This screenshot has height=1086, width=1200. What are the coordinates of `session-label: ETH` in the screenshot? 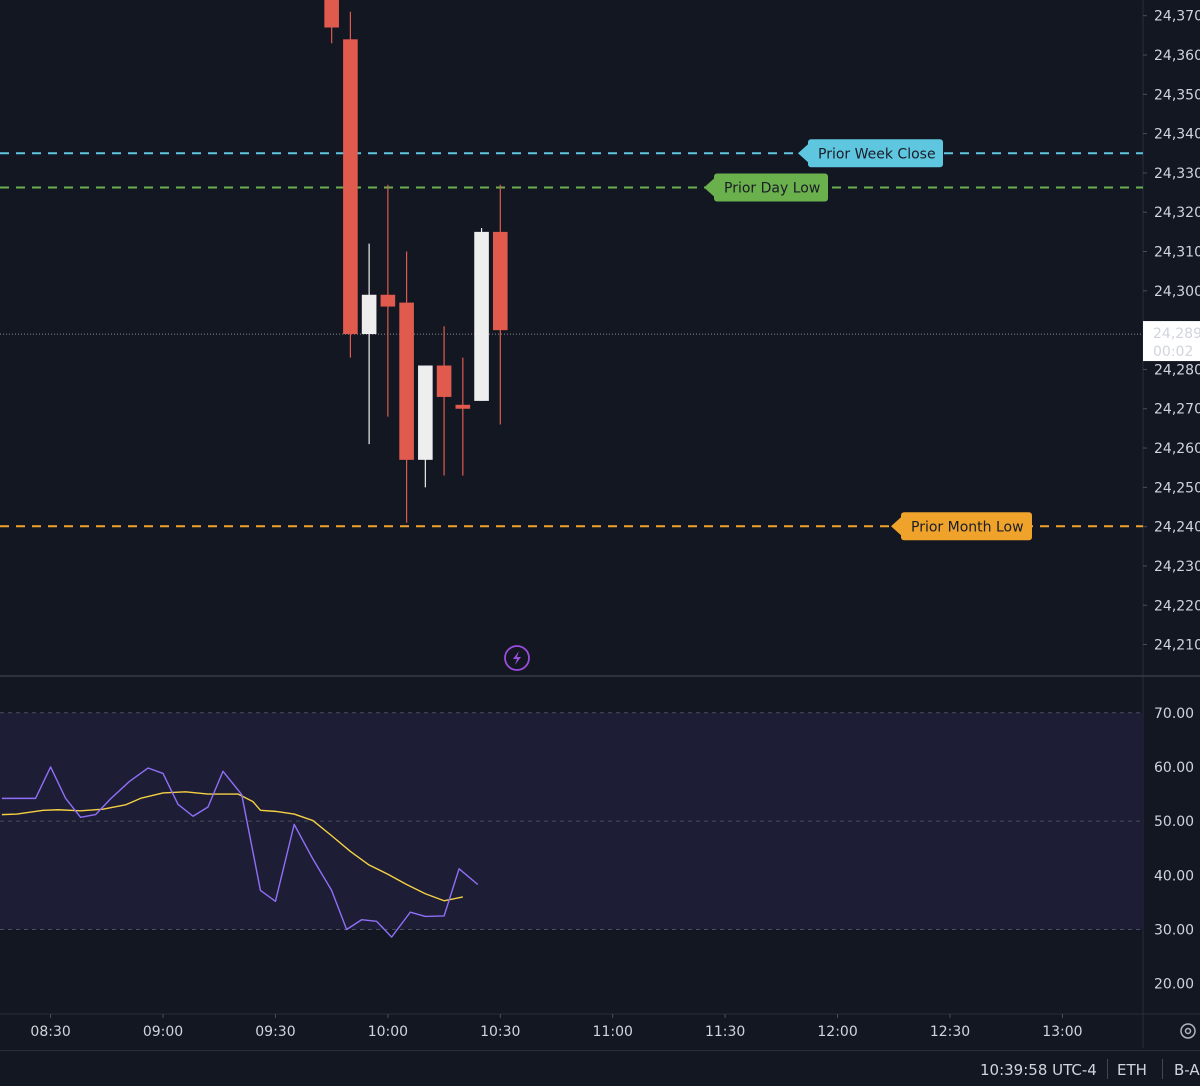 It's located at (1132, 1070).